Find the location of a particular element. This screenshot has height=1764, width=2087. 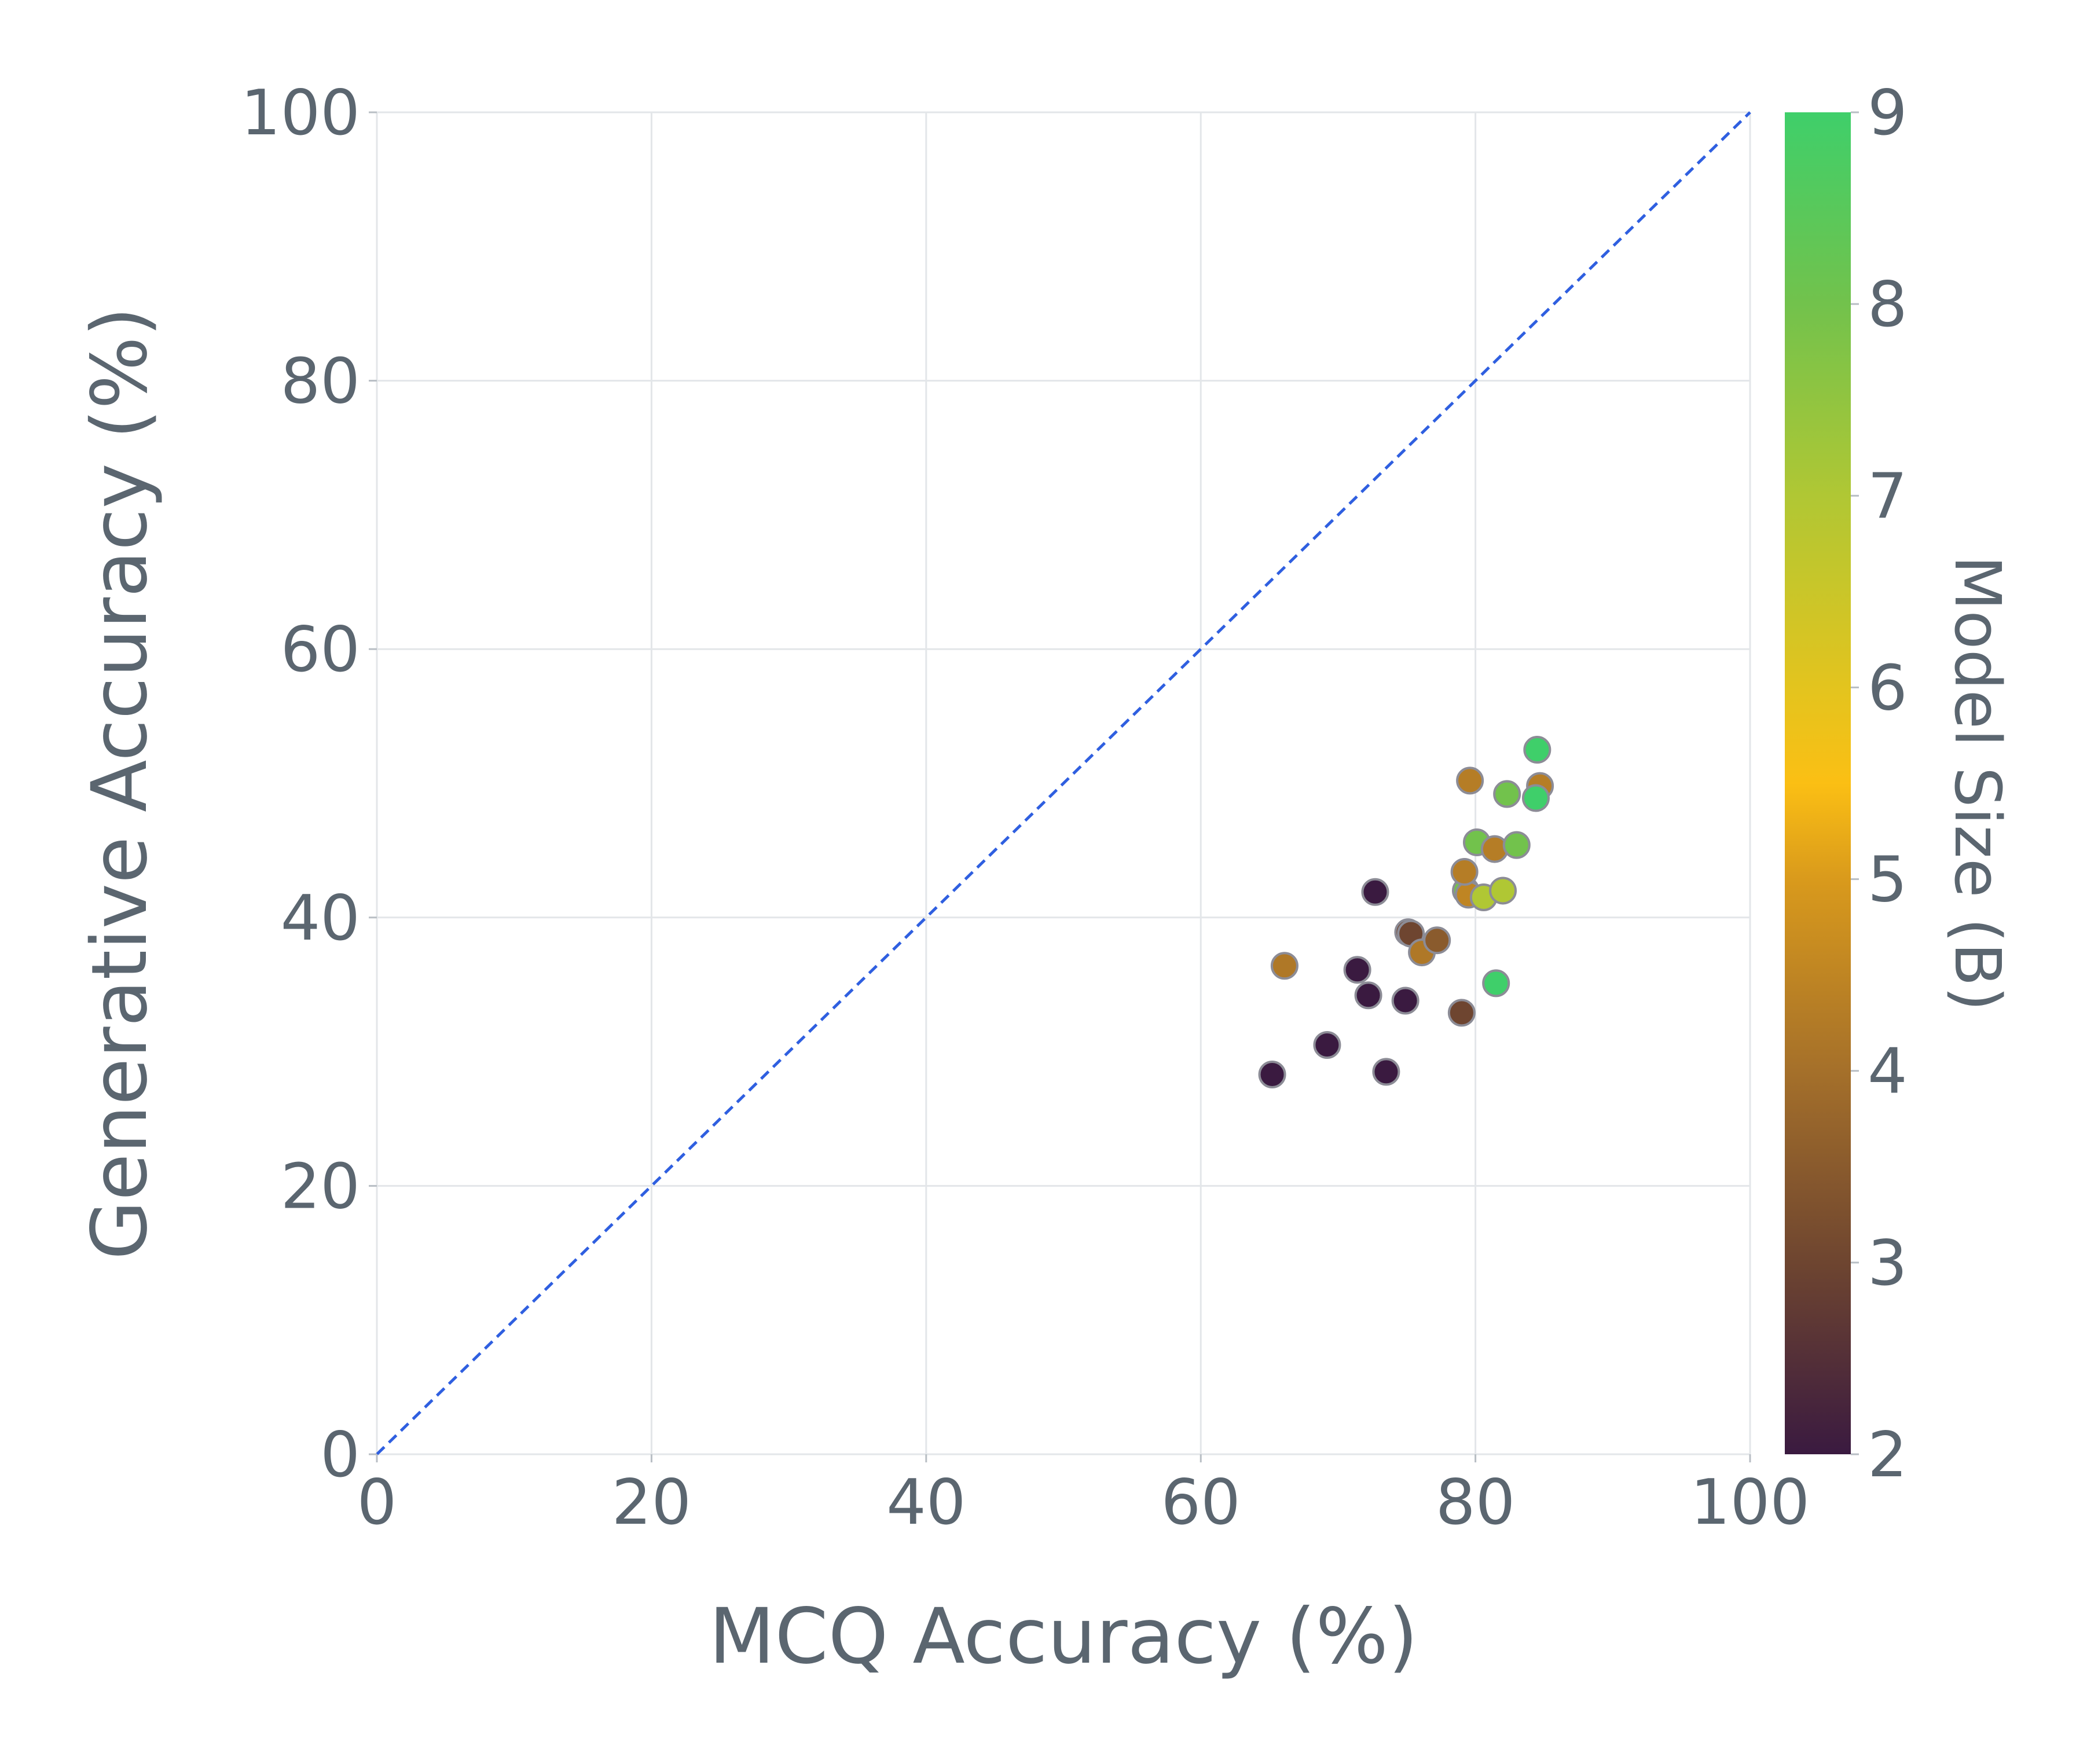

y-axis-ticks: 0 20 40 60 80 100 is located at coordinates (309, 784).